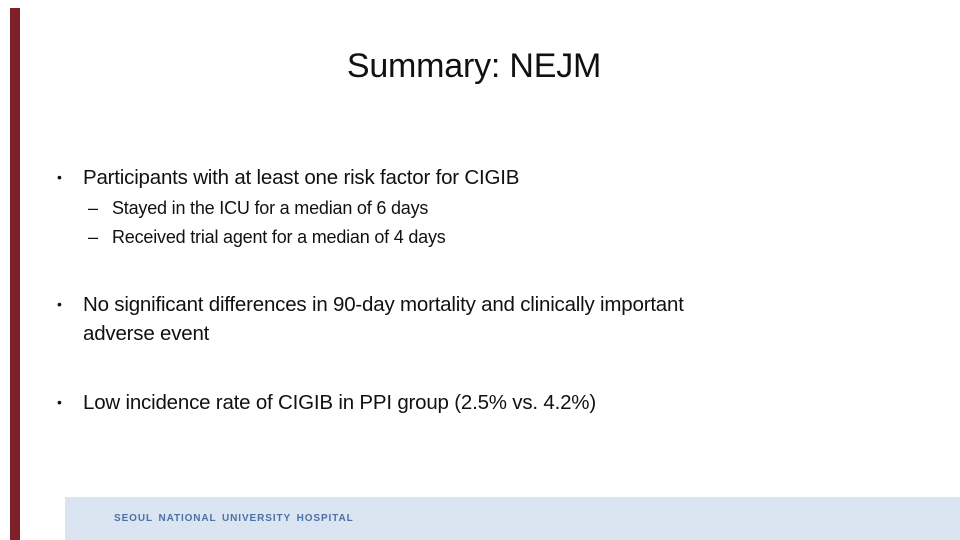 This screenshot has width=960, height=540. What do you see at coordinates (270, 208) in the screenshot?
I see `sub-bullet-text-1: Stayed in the ICU for a median of 6 days` at bounding box center [270, 208].